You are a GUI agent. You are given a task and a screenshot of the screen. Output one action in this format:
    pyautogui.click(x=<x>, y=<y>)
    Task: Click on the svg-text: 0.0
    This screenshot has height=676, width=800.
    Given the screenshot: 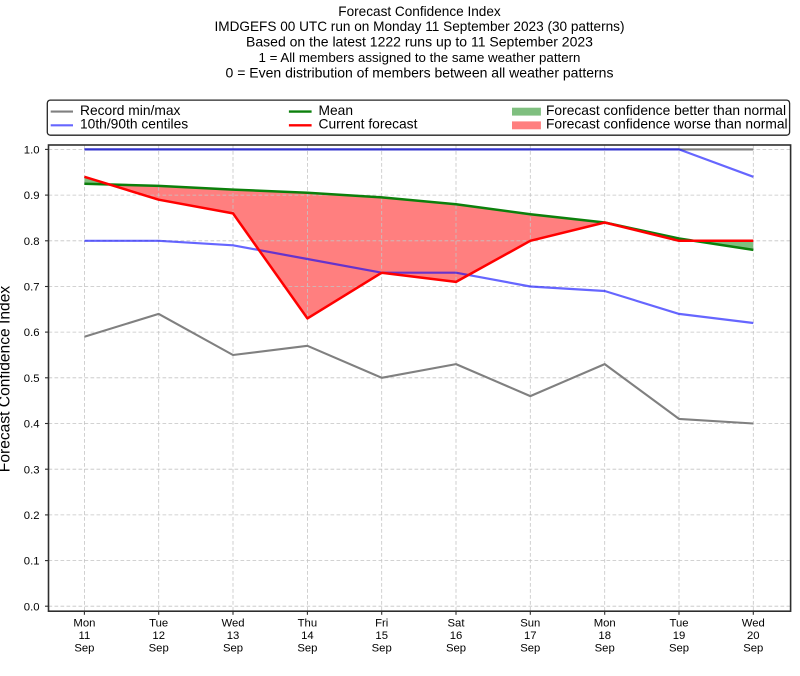 What is the action you would take?
    pyautogui.click(x=32, y=607)
    